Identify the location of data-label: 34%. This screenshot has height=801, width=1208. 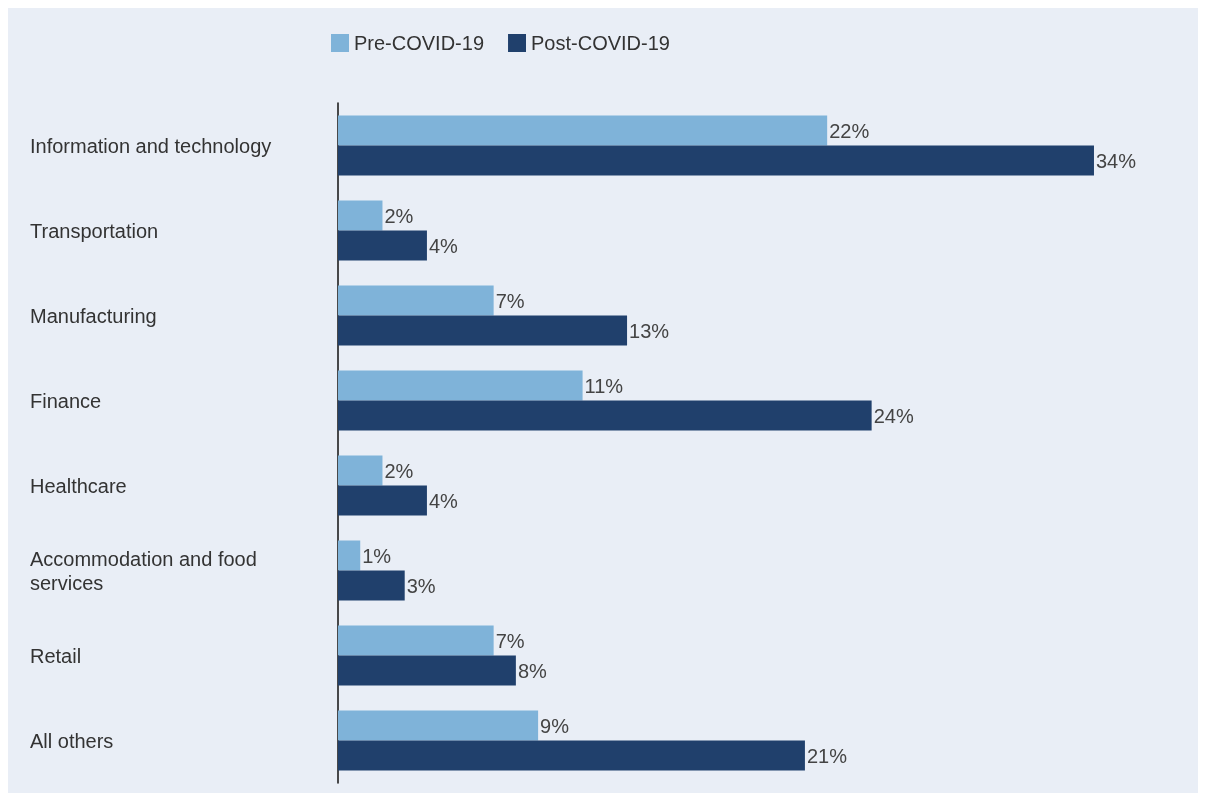
(1116, 160).